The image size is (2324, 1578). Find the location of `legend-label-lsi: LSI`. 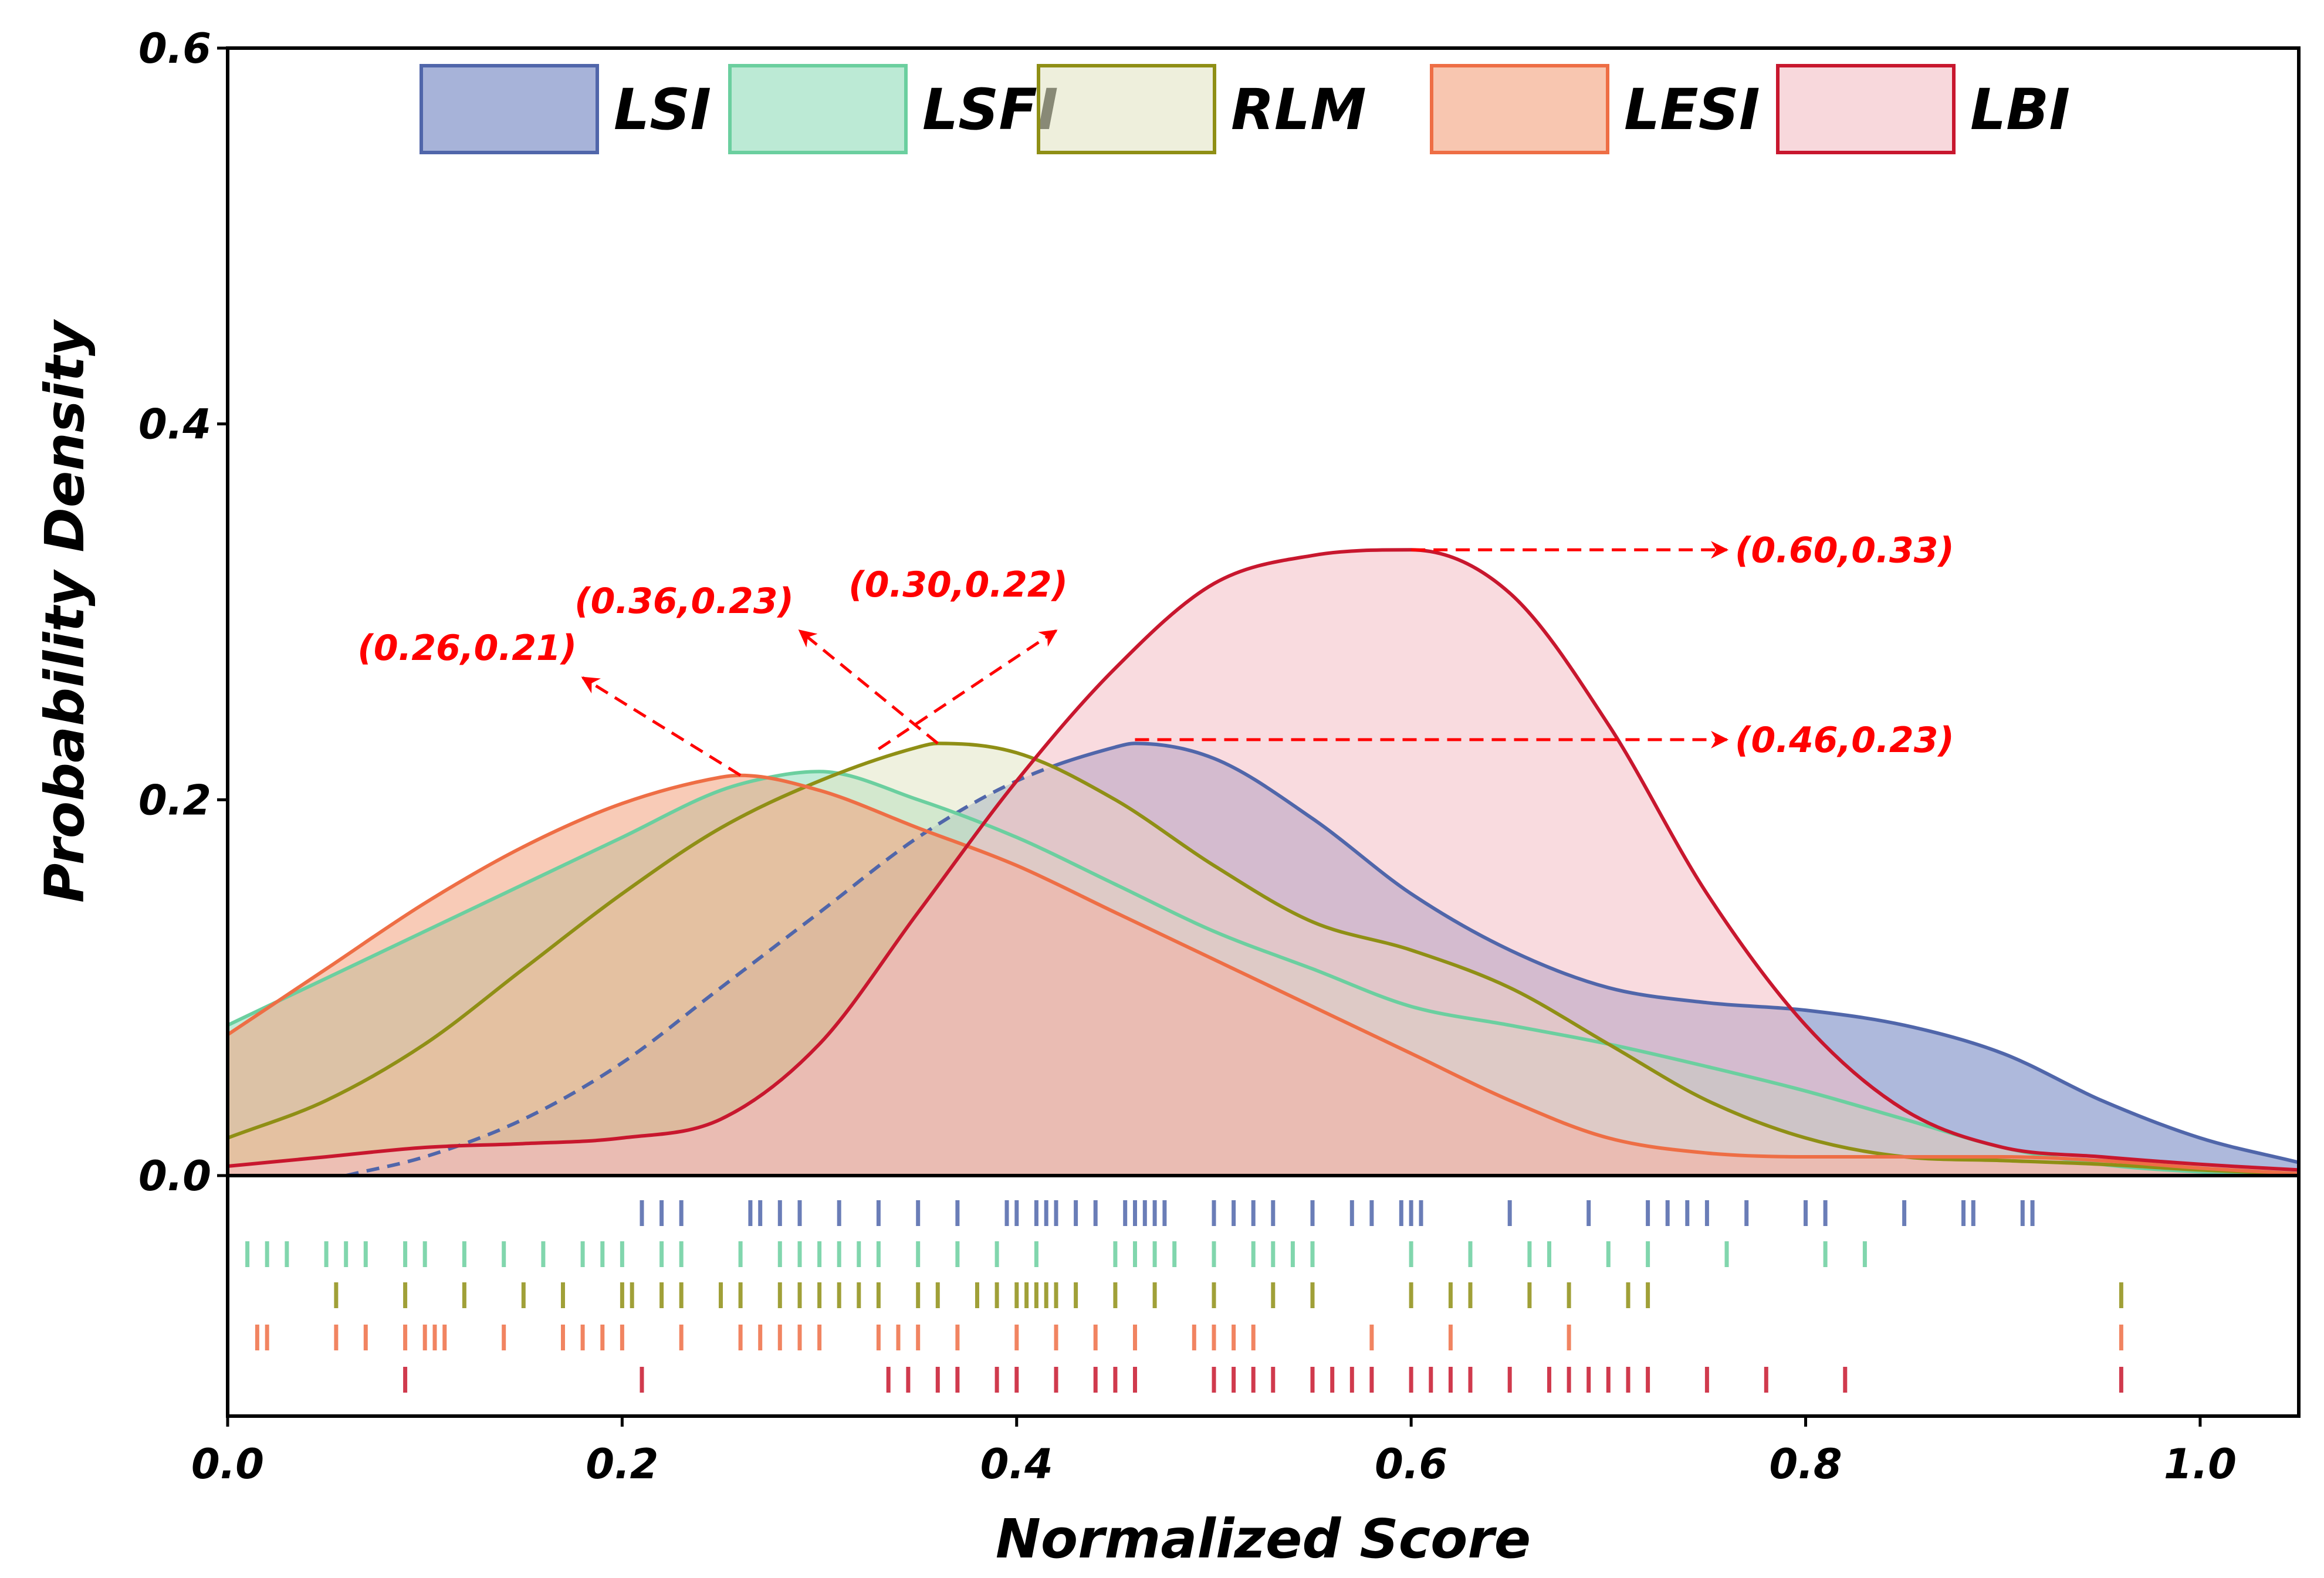

legend-label-lsi: LSI is located at coordinates (662, 110).